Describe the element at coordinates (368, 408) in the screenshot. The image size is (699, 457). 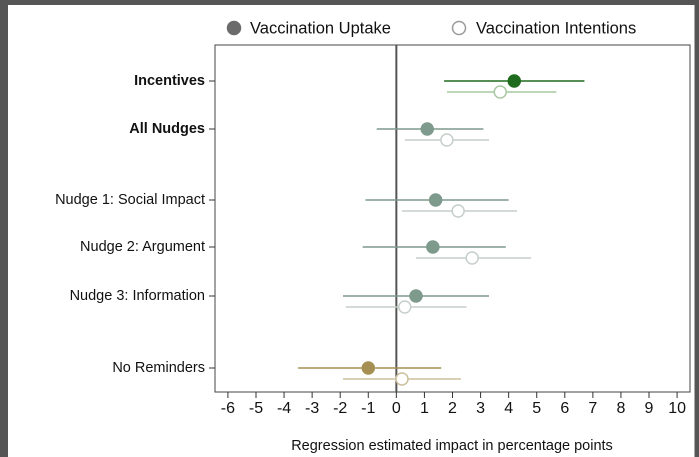
I see `x-tick-label: -1` at that location.